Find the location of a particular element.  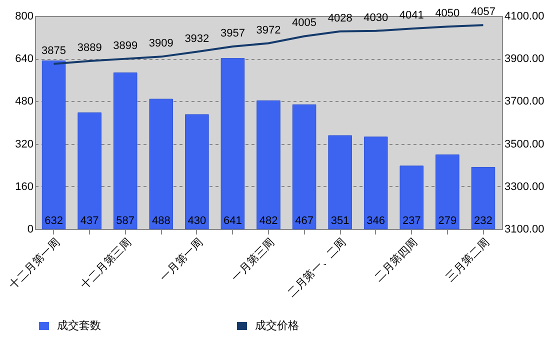

y-tick-label: 0 is located at coordinates (30, 230).